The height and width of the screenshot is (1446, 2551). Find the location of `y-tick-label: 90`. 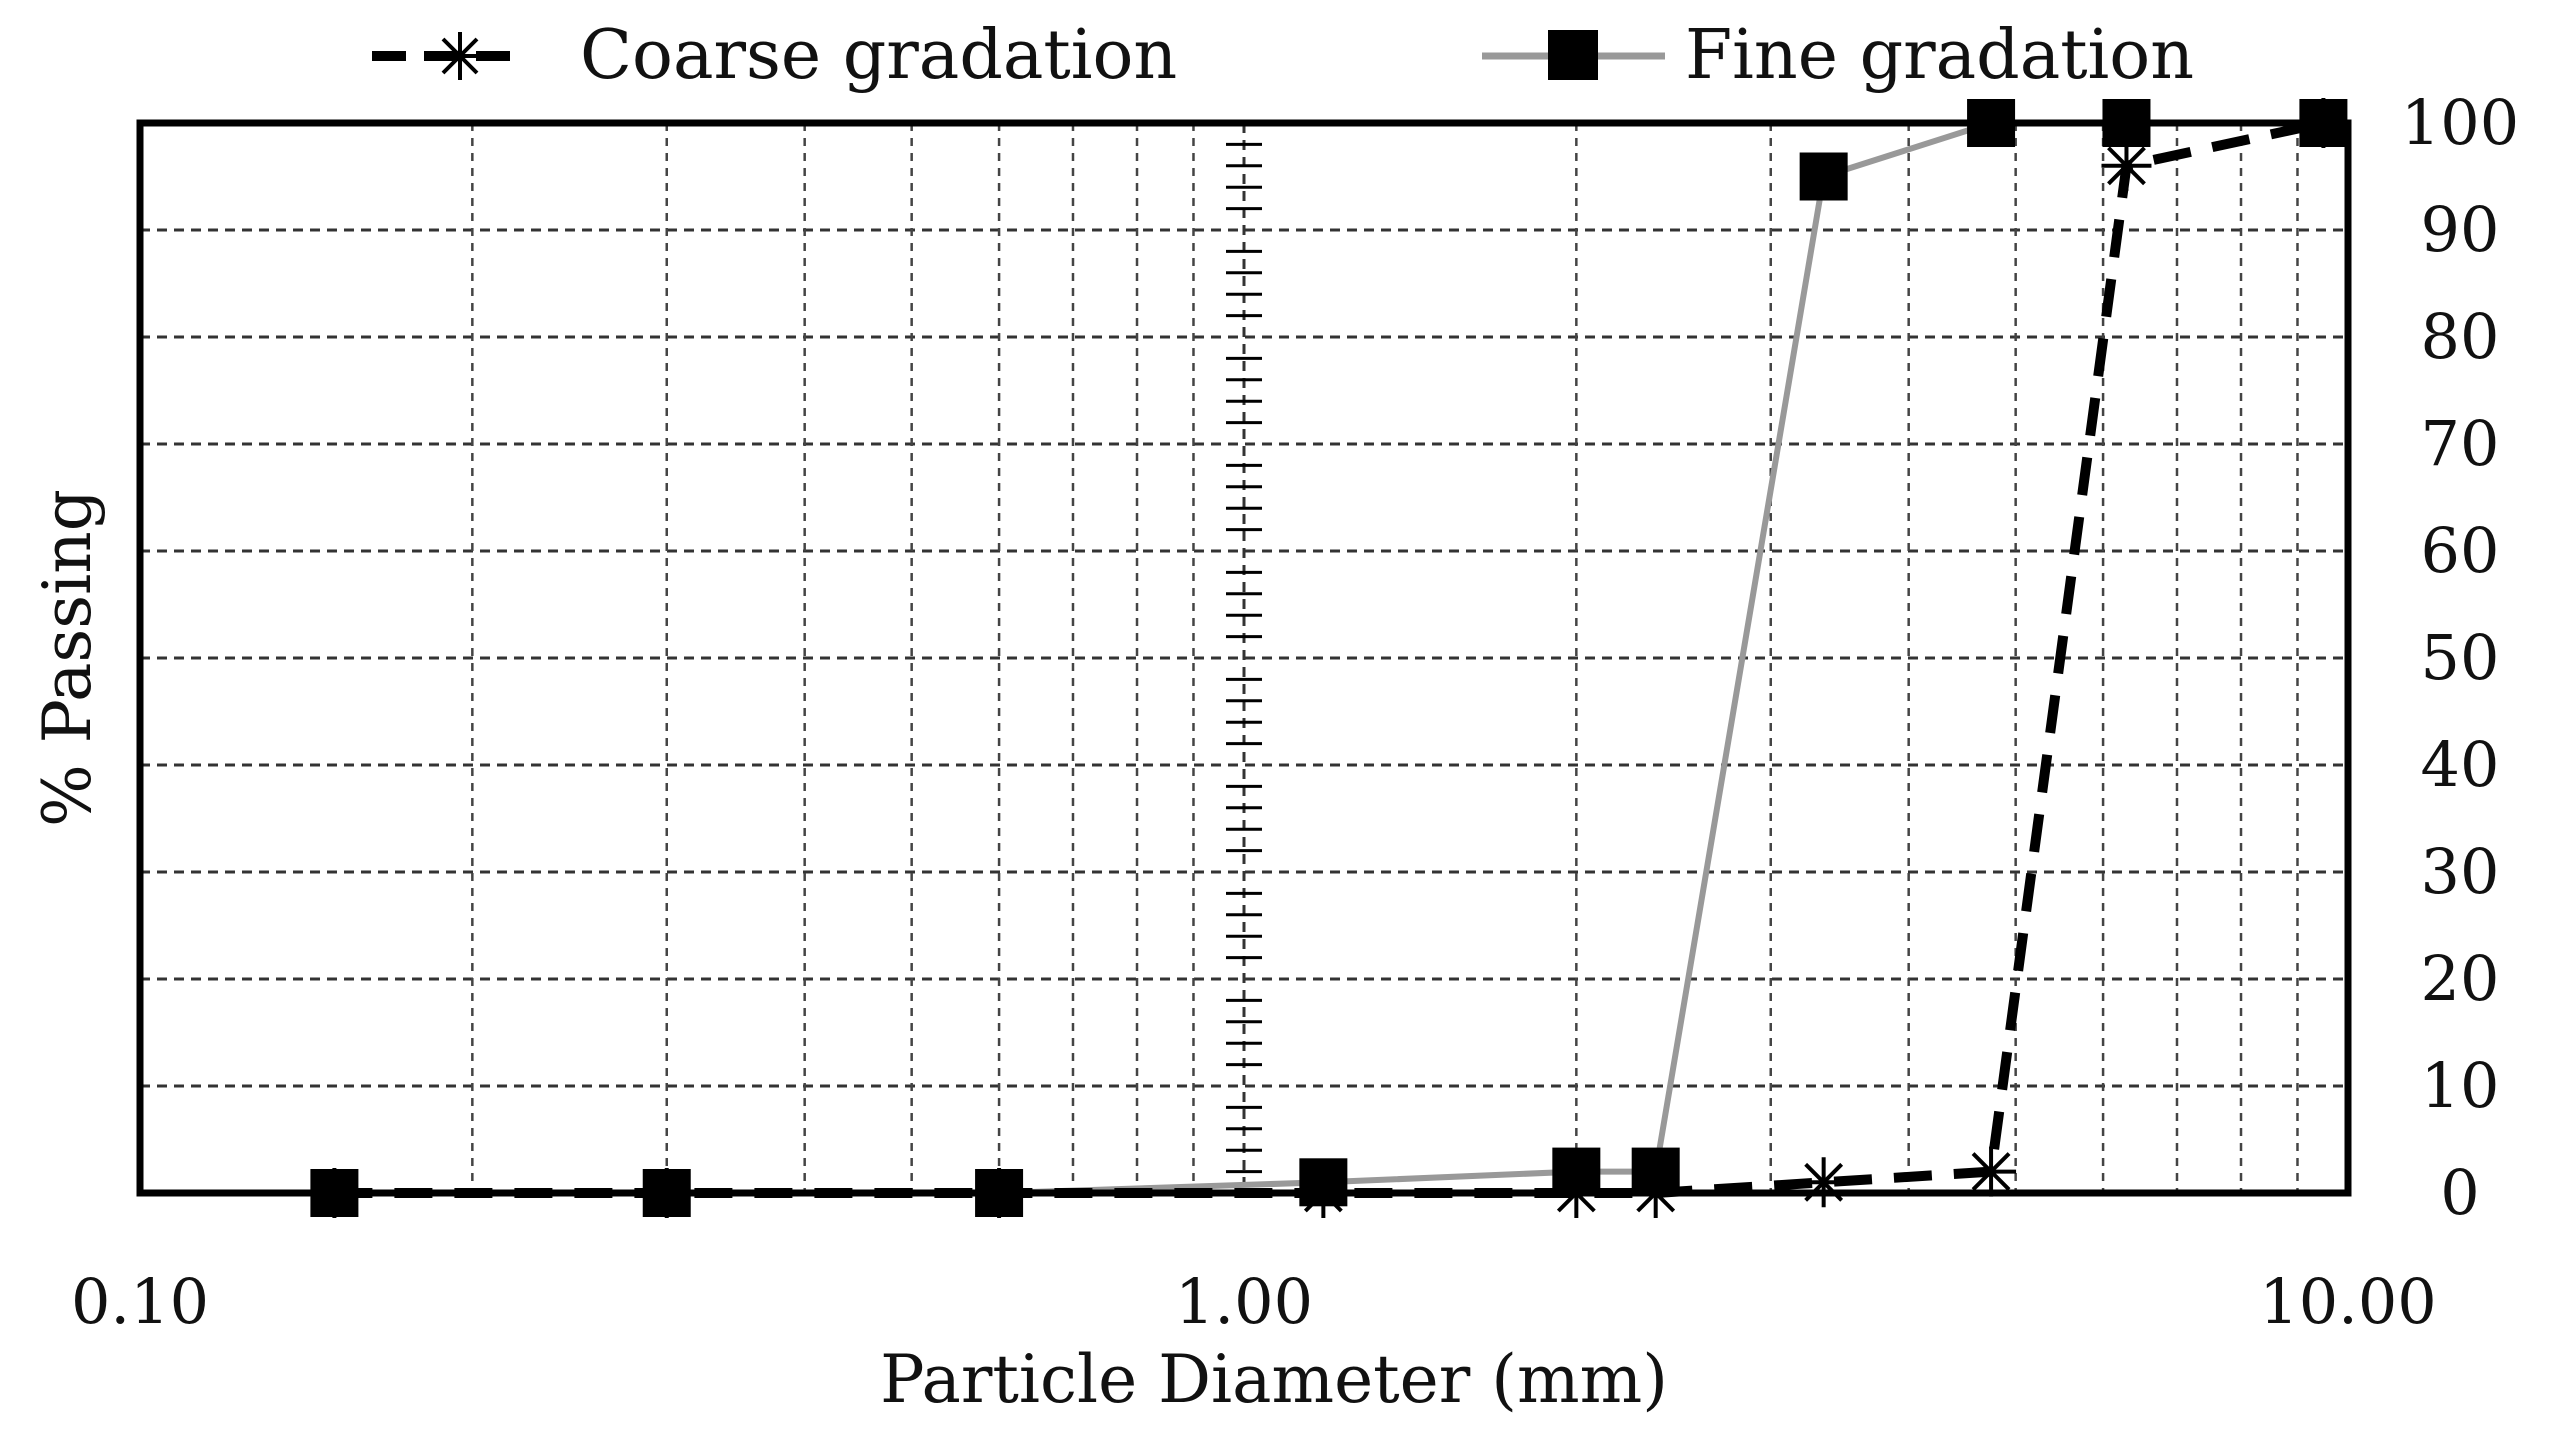

y-tick-label: 90 is located at coordinates (2460, 229).